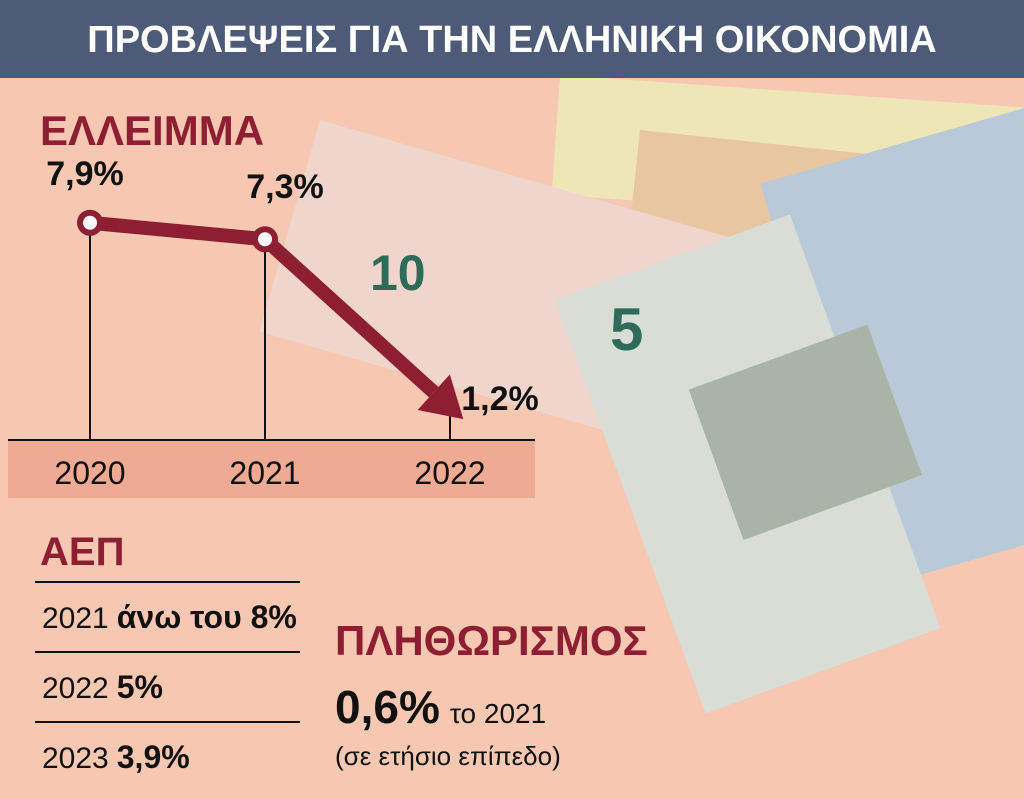 This screenshot has width=1024, height=799. What do you see at coordinates (440, 397) in the screenshot?
I see `arrowhead` at bounding box center [440, 397].